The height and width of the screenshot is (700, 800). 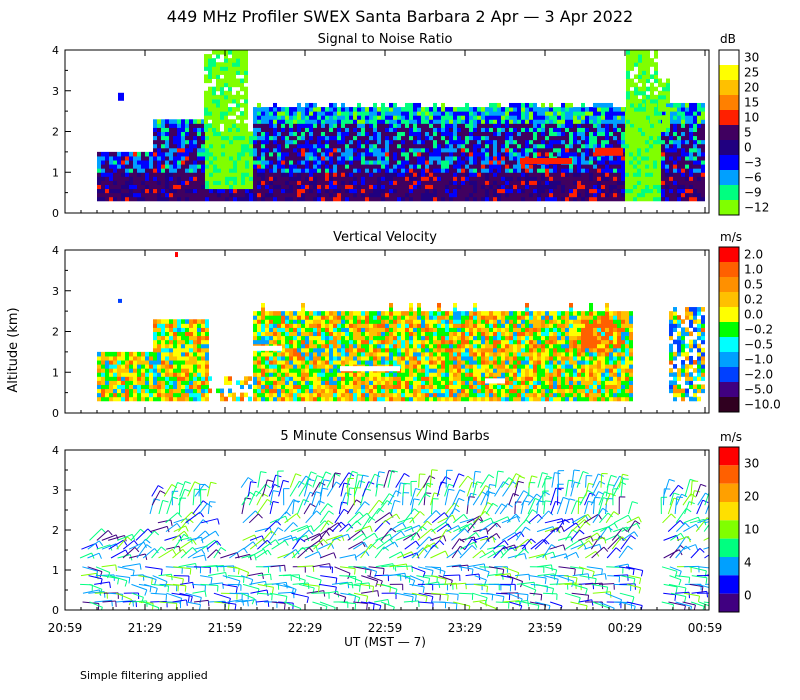 What do you see at coordinates (55, 50) in the screenshot?
I see `y-tick-label: 4` at bounding box center [55, 50].